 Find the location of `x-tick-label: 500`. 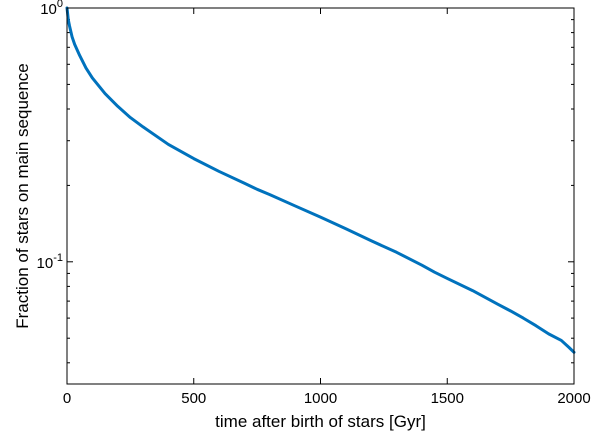

x-tick-label: 500 is located at coordinates (193, 398).